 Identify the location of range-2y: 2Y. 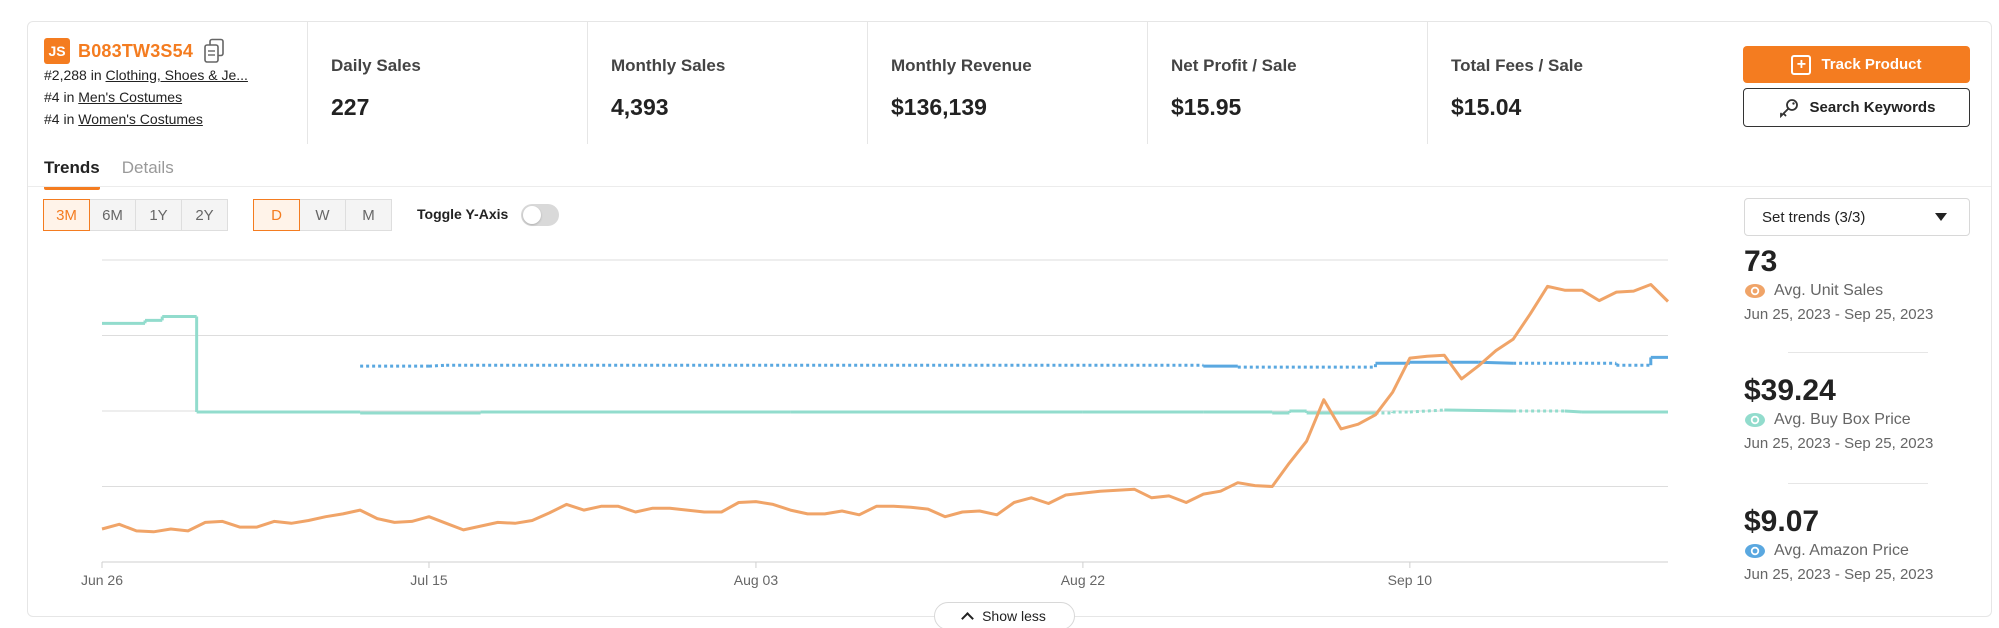
(204, 215).